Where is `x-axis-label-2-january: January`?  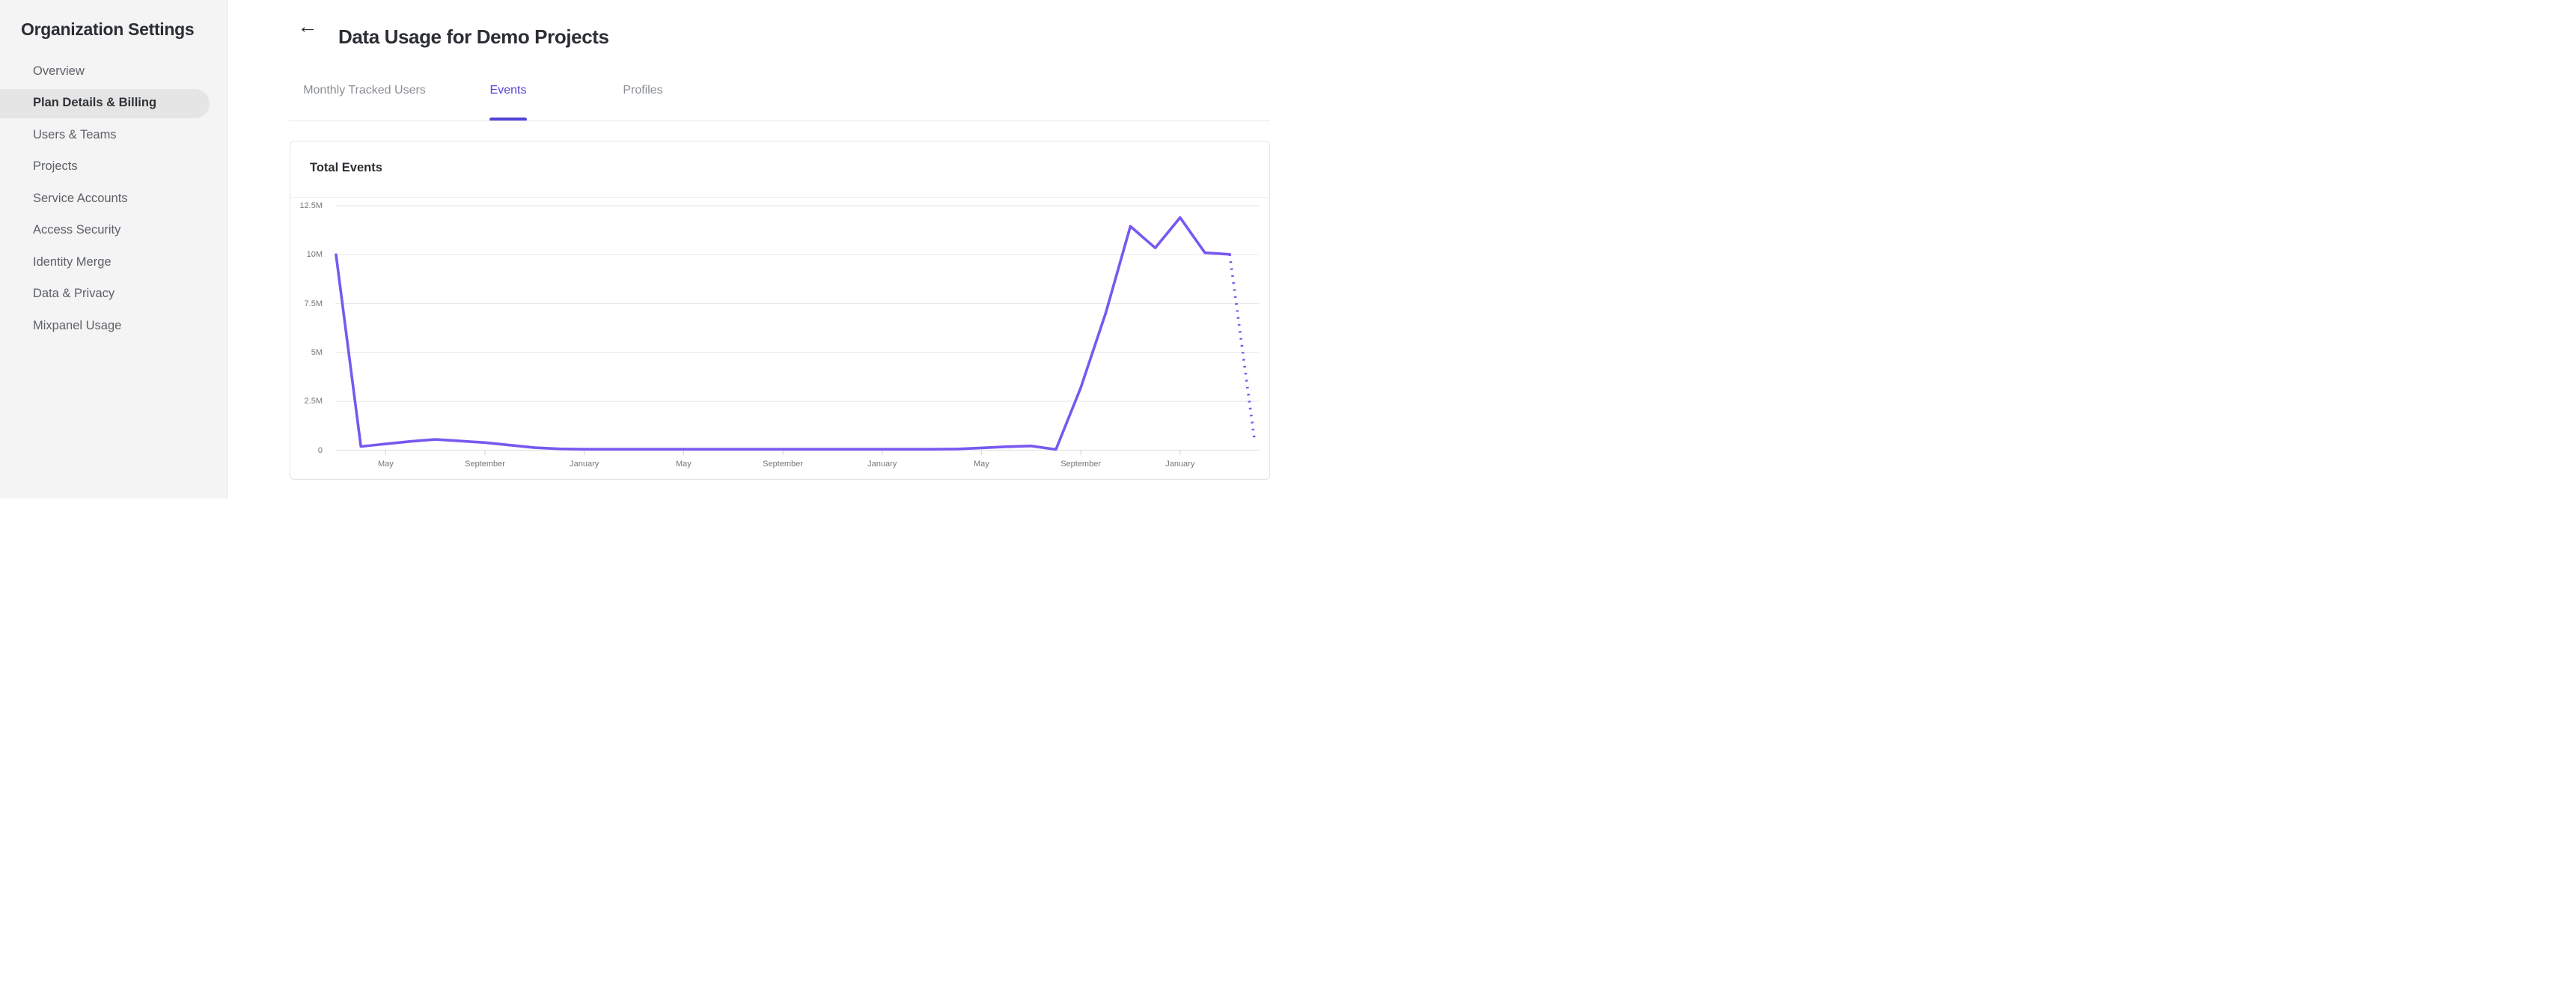 x-axis-label-2-january: January is located at coordinates (584, 465).